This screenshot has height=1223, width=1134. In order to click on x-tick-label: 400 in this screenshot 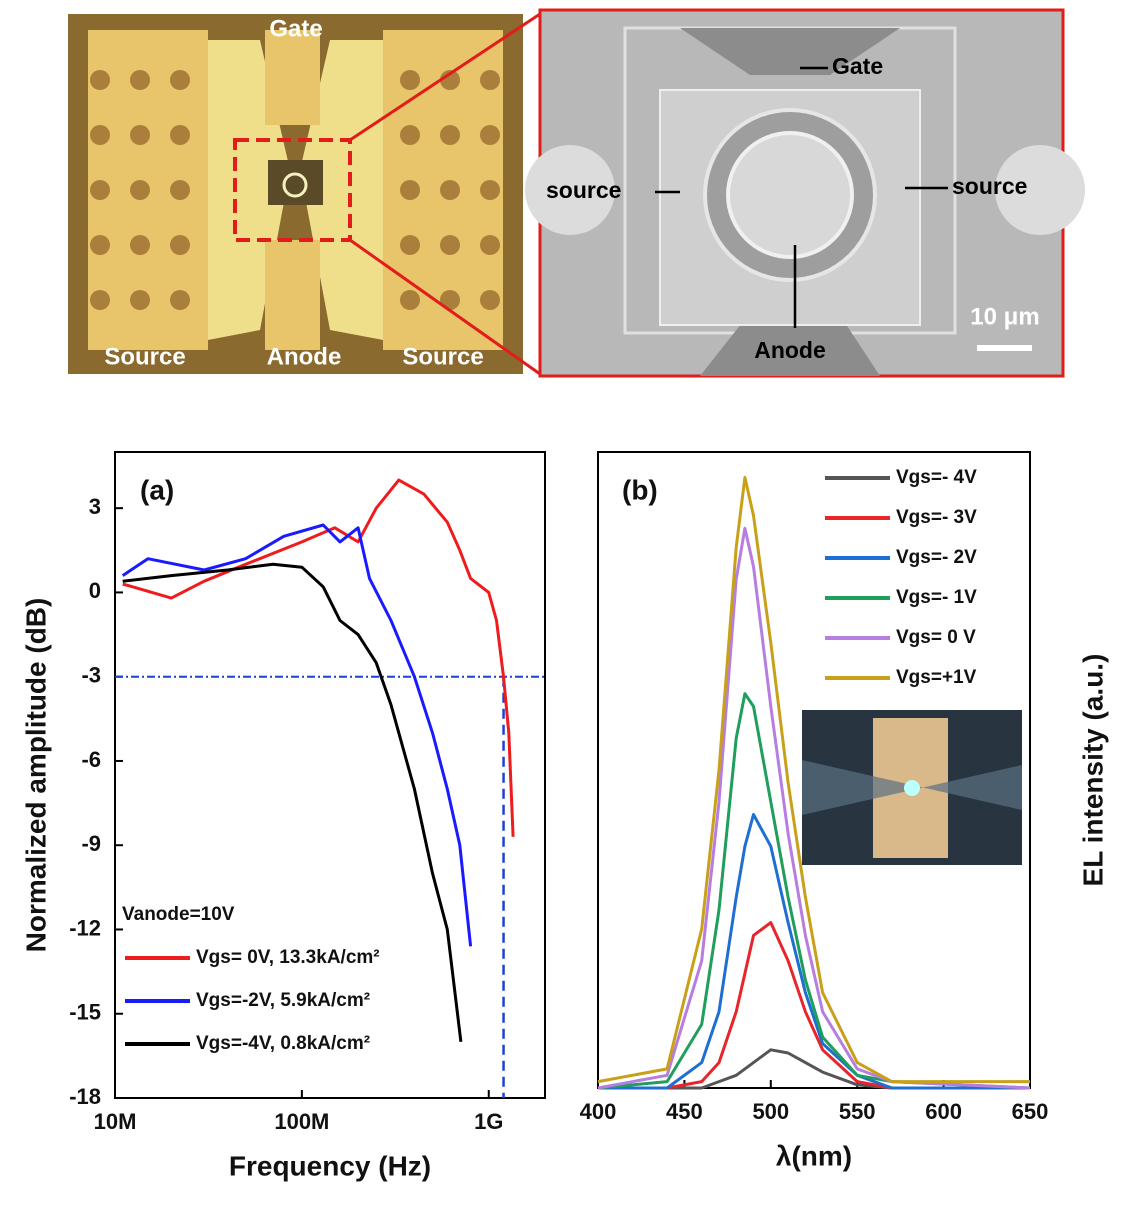, I will do `click(598, 1111)`.